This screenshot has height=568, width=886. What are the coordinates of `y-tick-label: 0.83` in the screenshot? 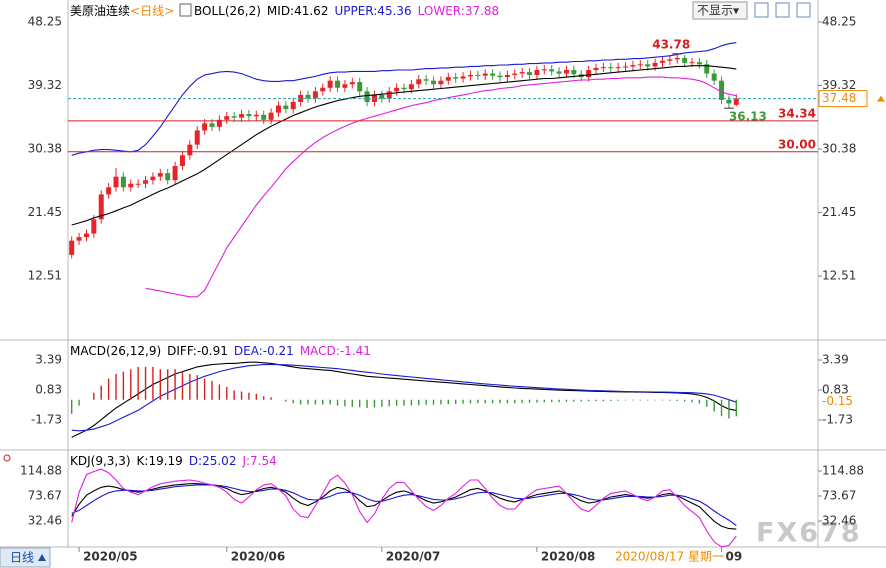 It's located at (48, 390).